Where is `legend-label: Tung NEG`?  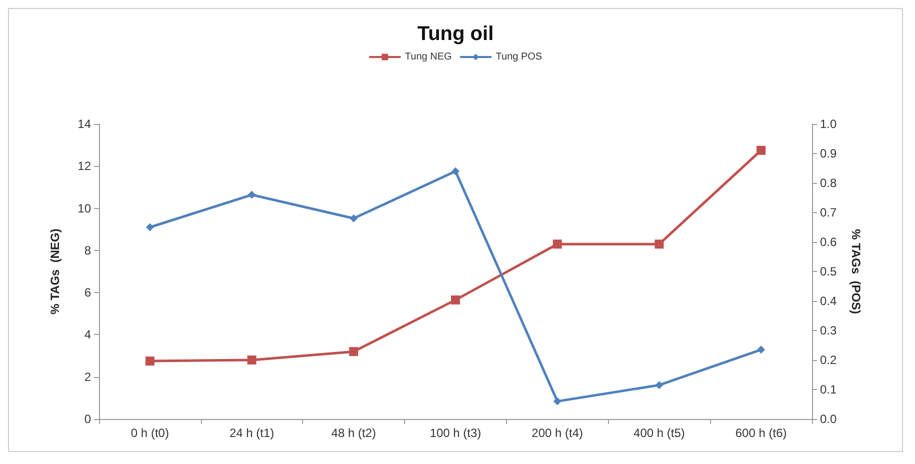 legend-label: Tung NEG is located at coordinates (428, 57).